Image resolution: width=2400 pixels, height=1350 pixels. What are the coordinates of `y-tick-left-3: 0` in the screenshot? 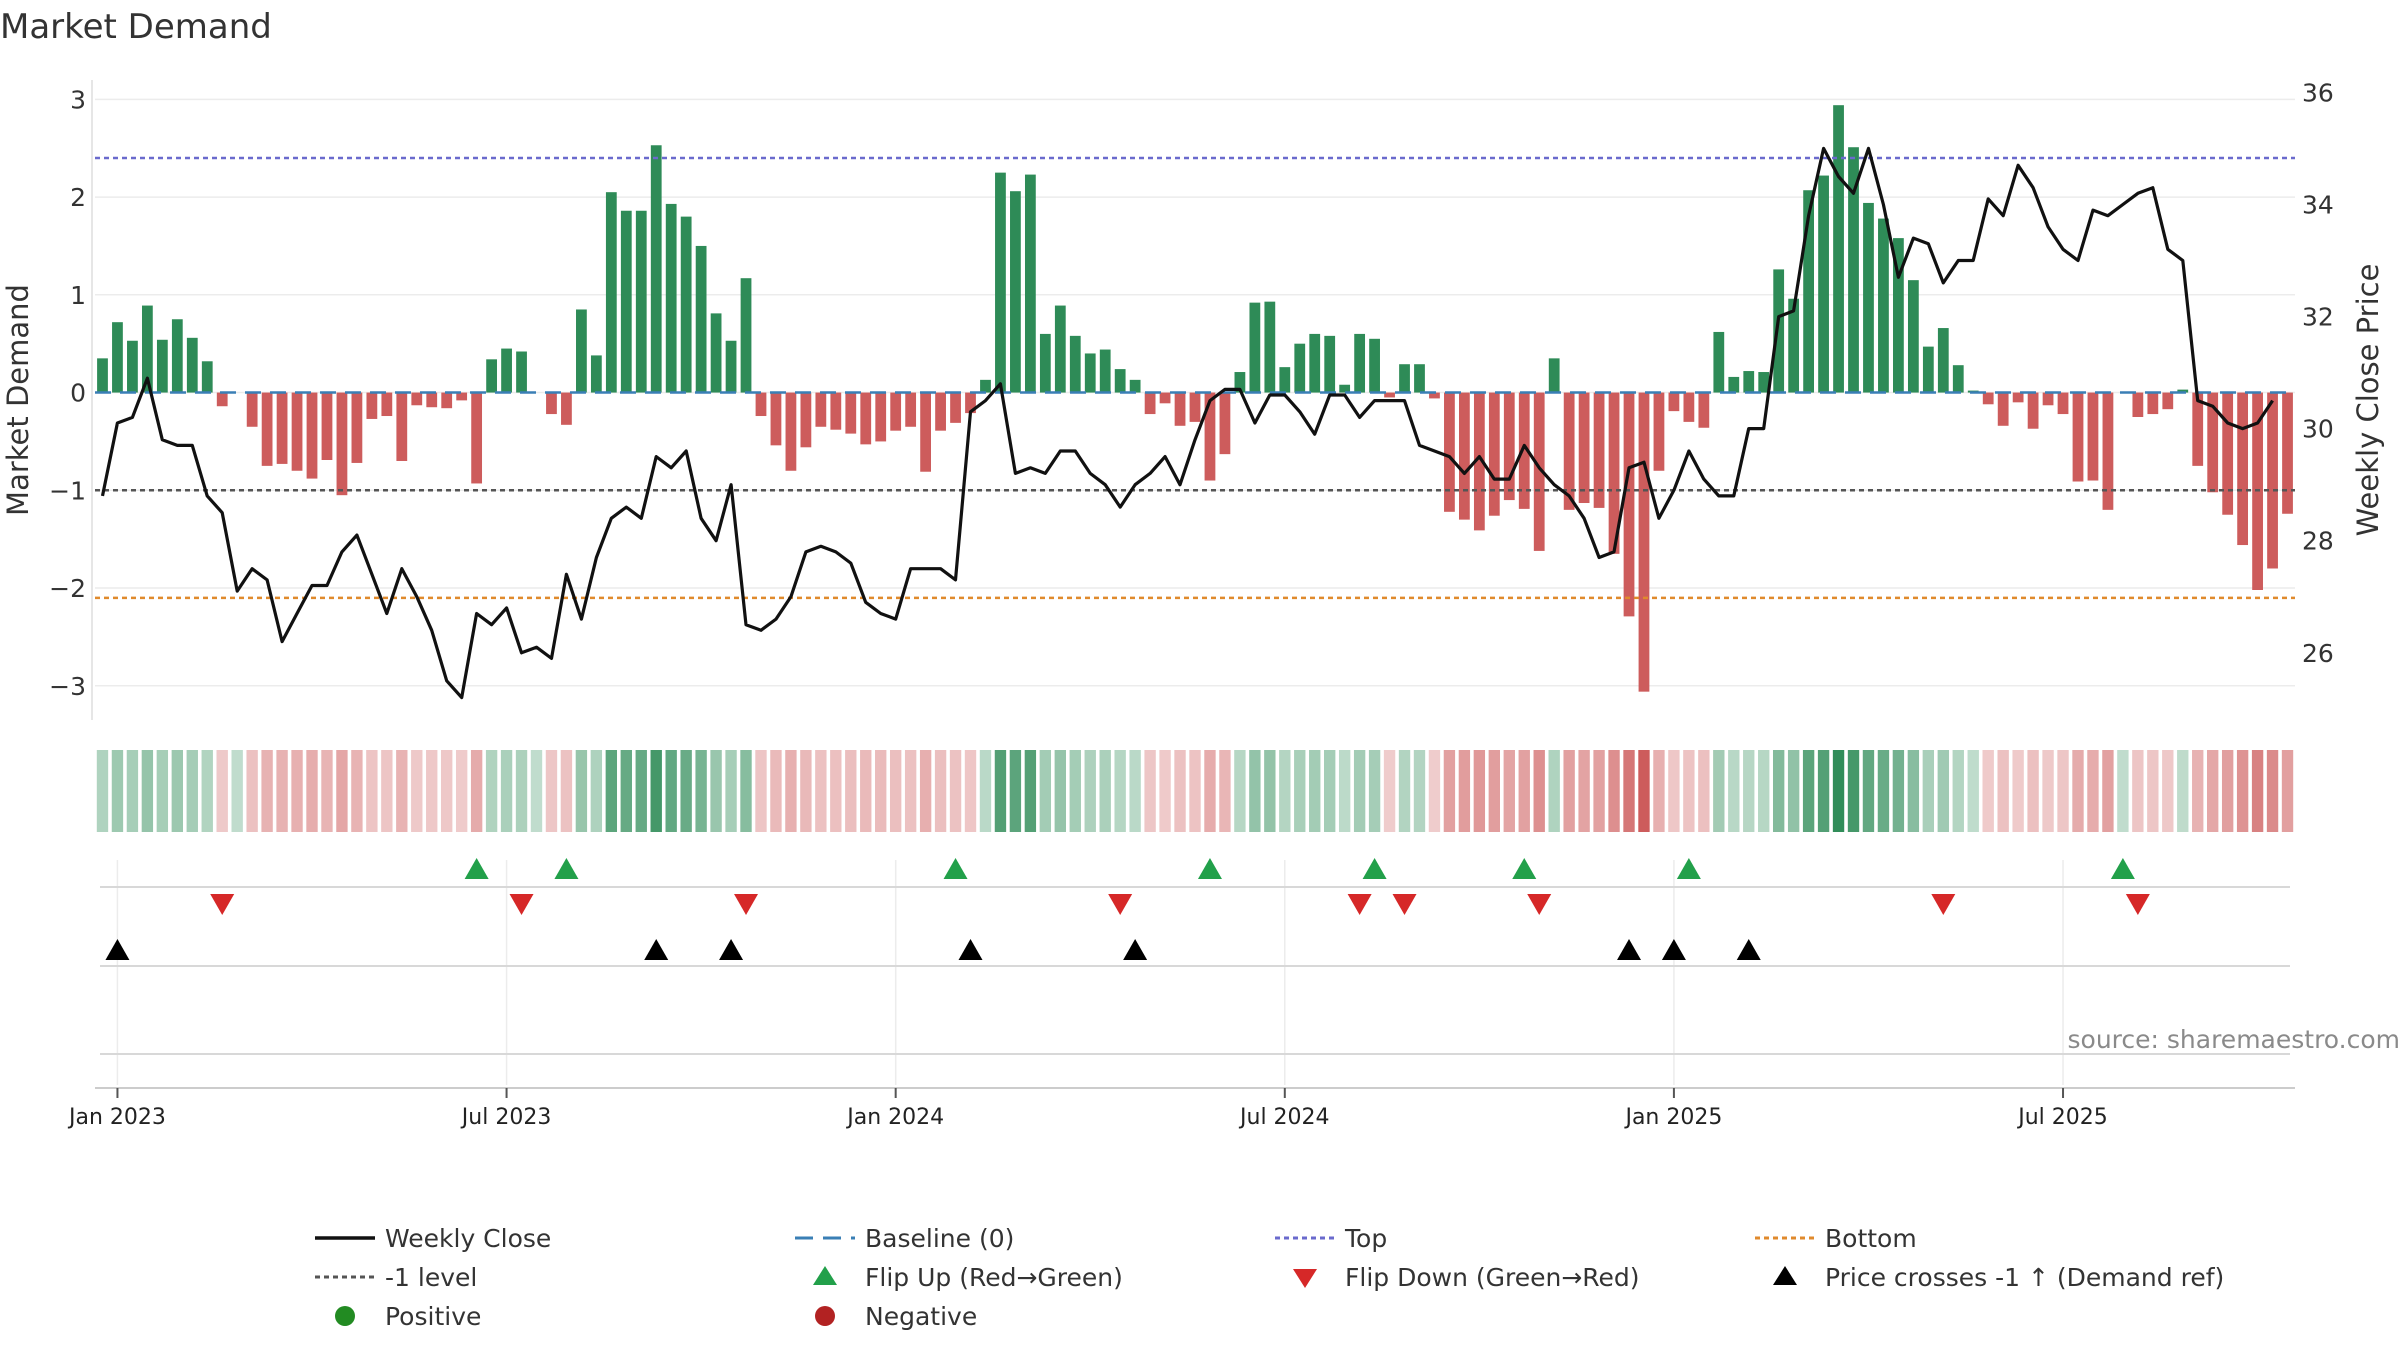 It's located at (78, 393).